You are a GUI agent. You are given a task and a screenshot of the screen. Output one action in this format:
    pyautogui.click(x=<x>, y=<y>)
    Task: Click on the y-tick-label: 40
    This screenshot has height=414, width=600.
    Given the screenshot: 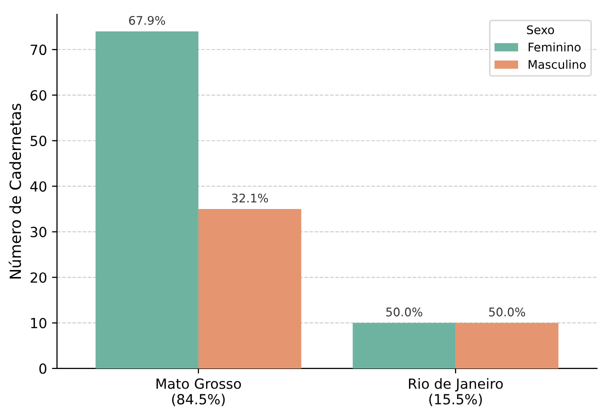 What is the action you would take?
    pyautogui.click(x=38, y=186)
    